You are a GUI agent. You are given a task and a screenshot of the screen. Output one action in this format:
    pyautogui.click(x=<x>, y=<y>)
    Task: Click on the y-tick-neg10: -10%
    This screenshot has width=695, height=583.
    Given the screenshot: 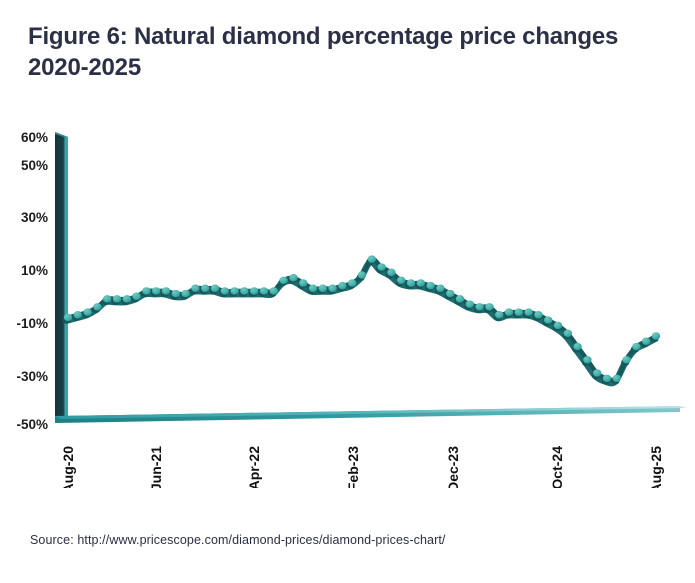 What is the action you would take?
    pyautogui.click(x=32, y=323)
    